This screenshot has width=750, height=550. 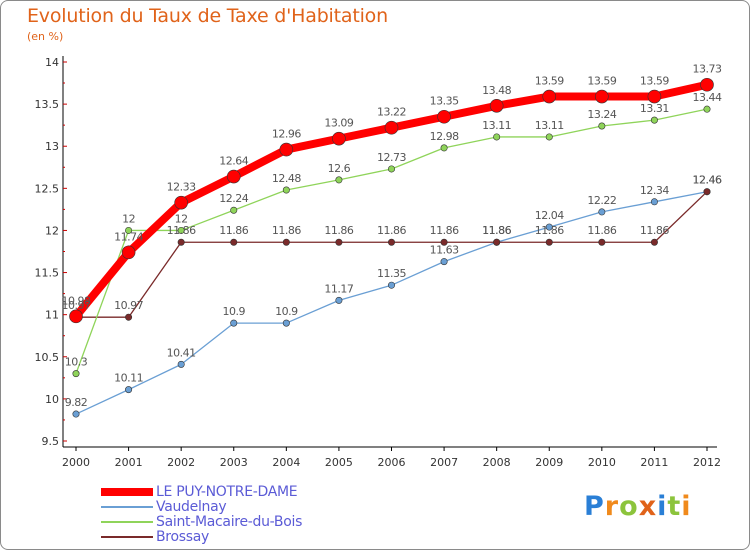 I want to click on data-label: 13.09, so click(x=338, y=123).